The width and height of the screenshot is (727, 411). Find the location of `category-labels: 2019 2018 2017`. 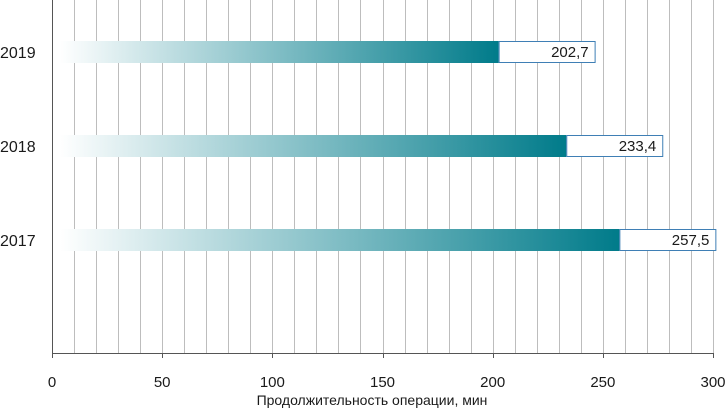

category-labels: 2019 2018 2017 is located at coordinates (18, 147).